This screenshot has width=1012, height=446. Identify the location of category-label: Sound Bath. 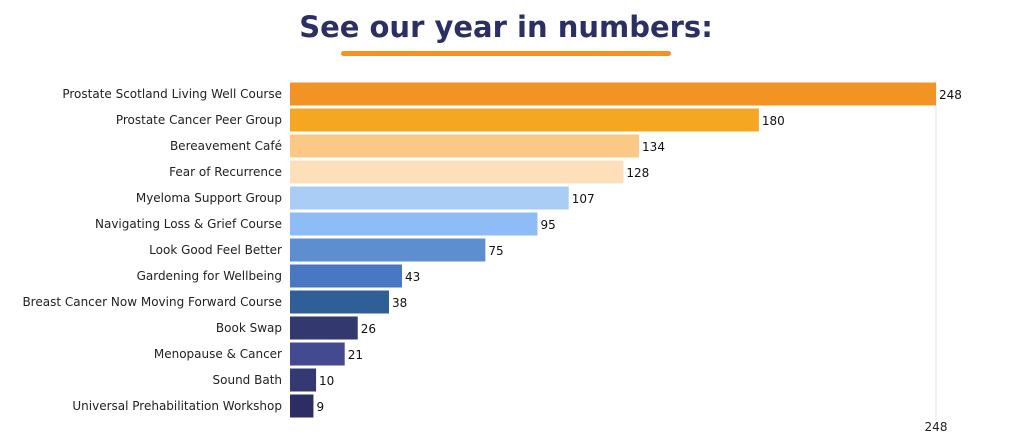
(248, 380).